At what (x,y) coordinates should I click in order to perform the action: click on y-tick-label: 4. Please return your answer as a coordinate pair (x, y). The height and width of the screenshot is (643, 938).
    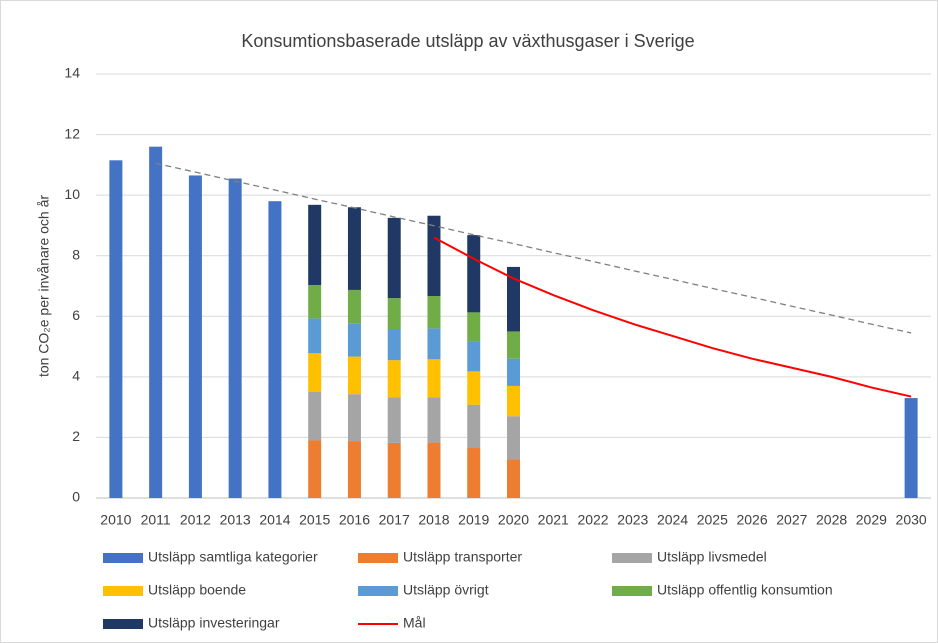
    Looking at the image, I should click on (76, 376).